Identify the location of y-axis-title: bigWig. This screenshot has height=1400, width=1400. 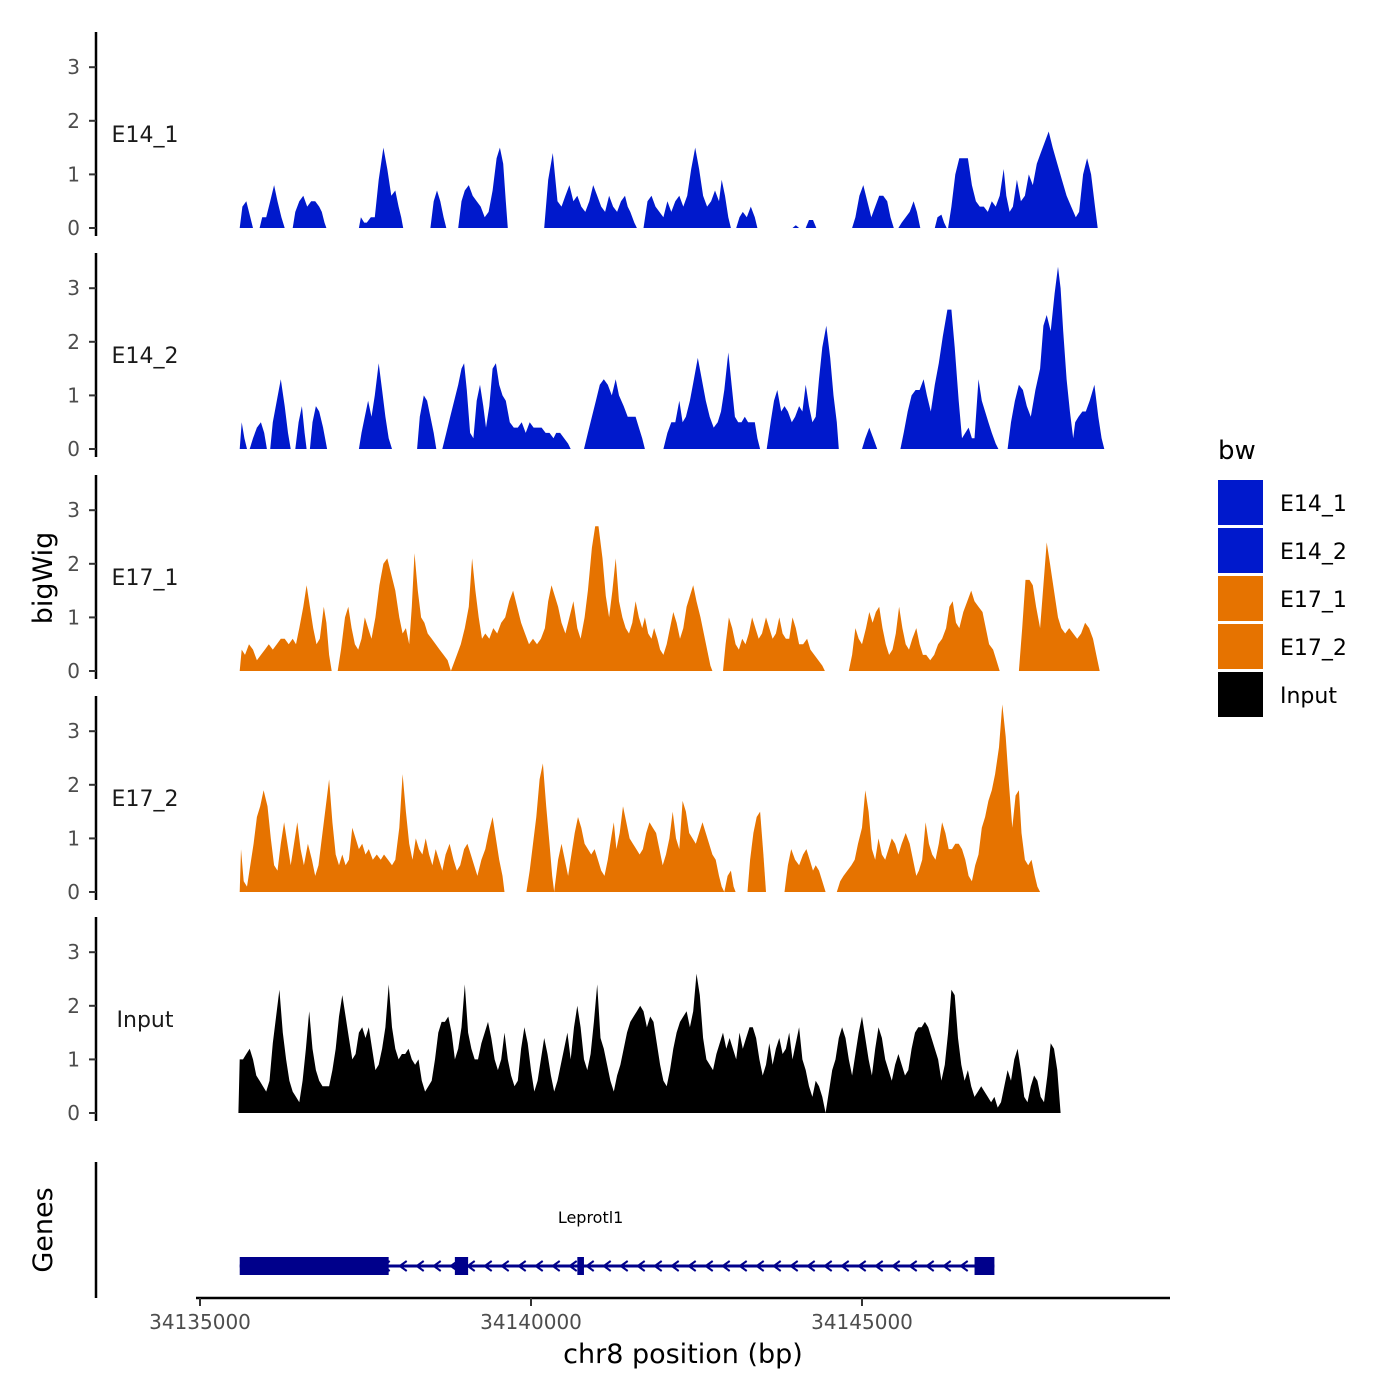
(43, 578).